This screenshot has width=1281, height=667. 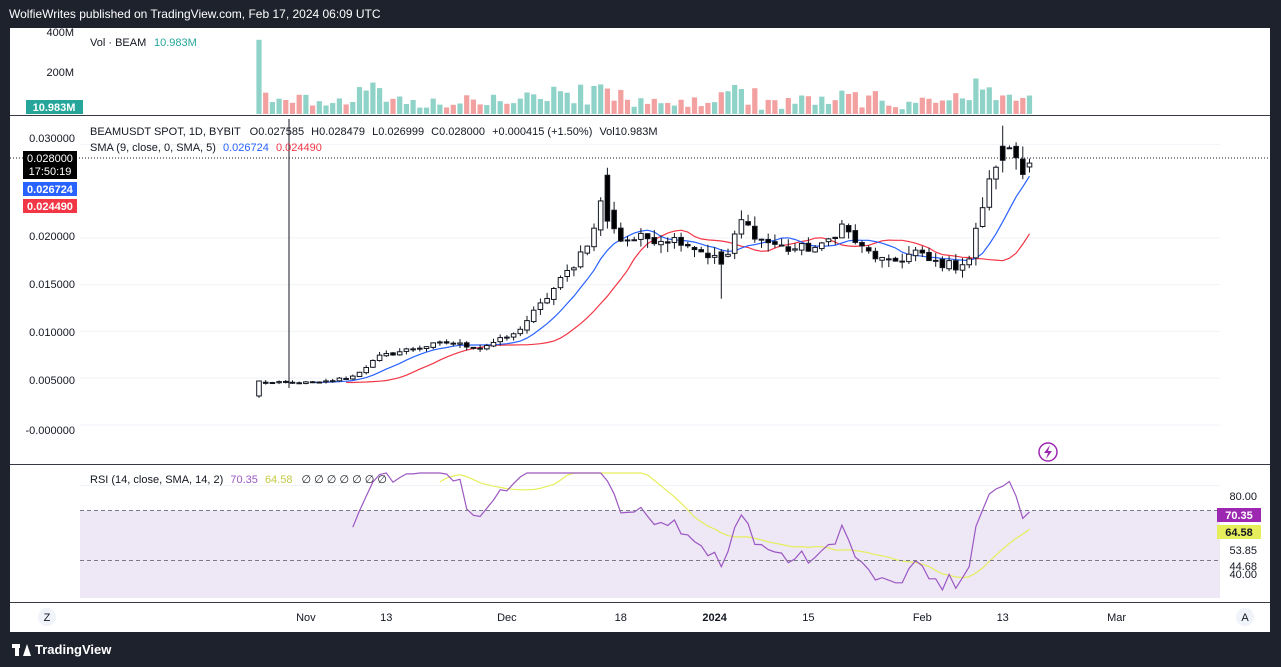 What do you see at coordinates (714, 618) in the screenshot?
I see `time-axis-label: 2024` at bounding box center [714, 618].